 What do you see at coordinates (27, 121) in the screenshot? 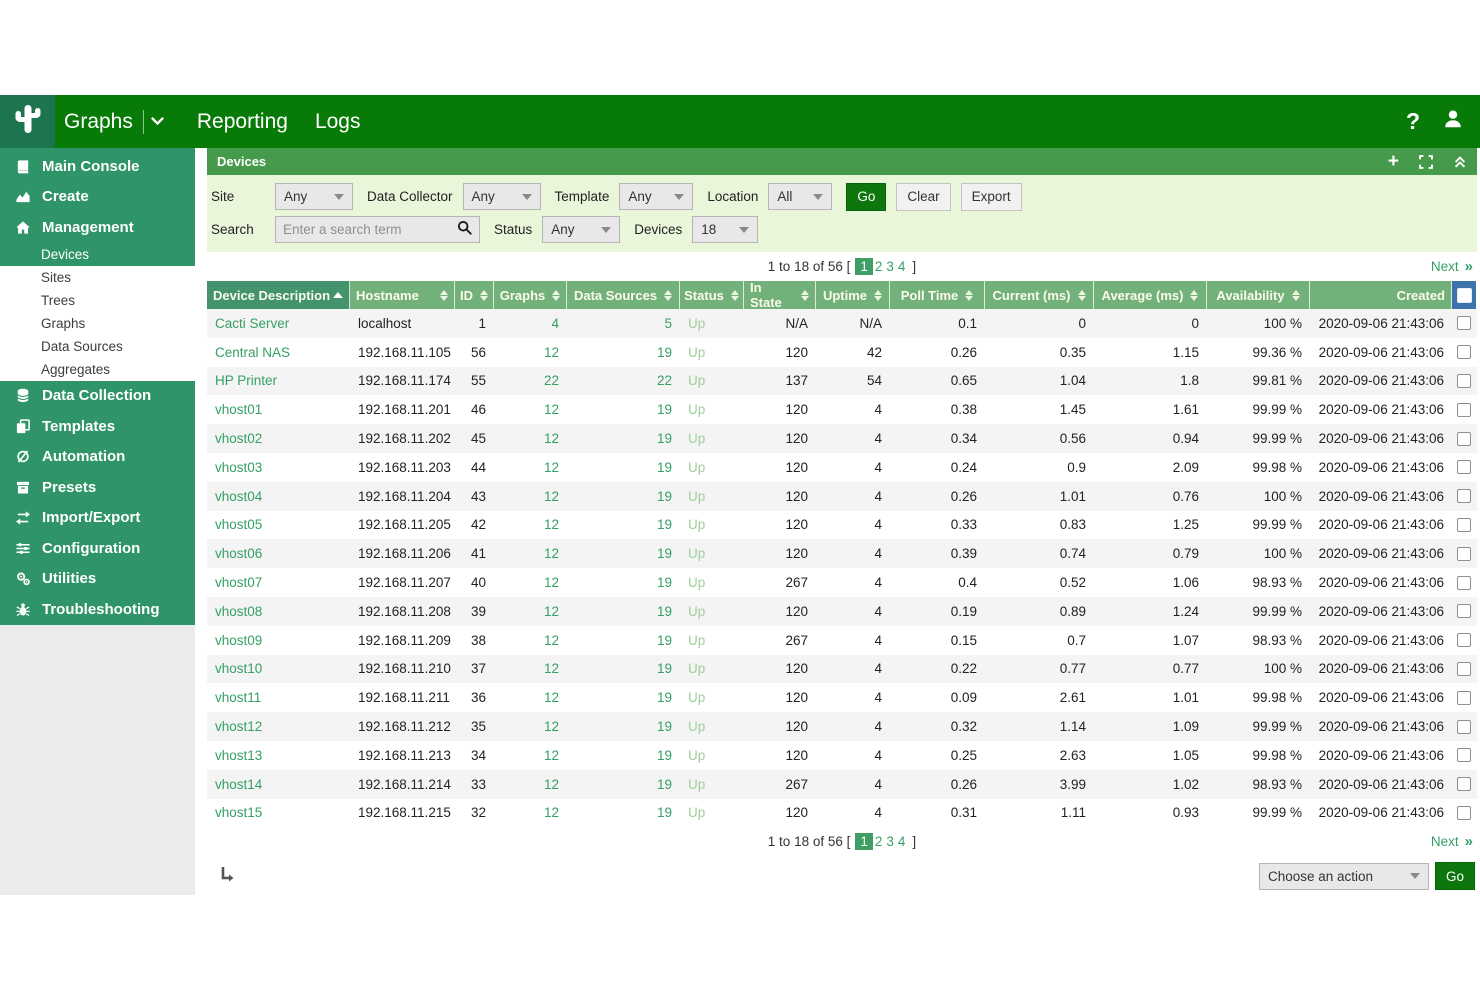
I see `cacti-logo` at bounding box center [27, 121].